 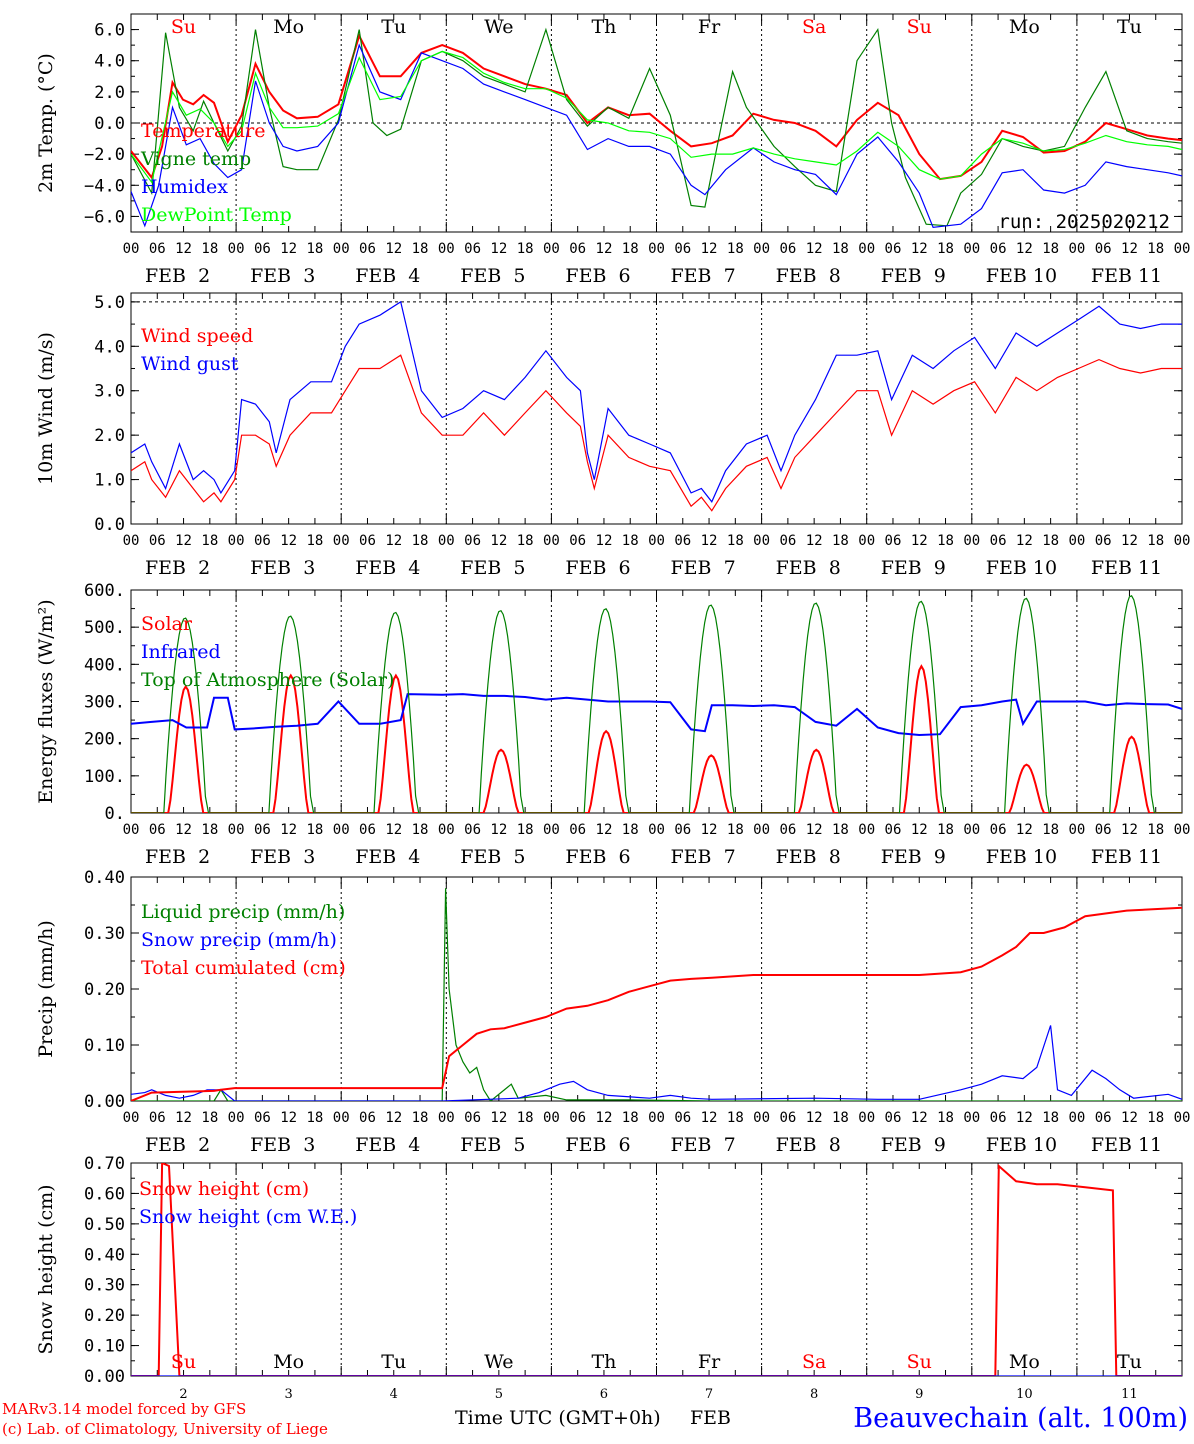 What do you see at coordinates (46, 123) in the screenshot?
I see `y-axis-label: 2m Temp. (°C)` at bounding box center [46, 123].